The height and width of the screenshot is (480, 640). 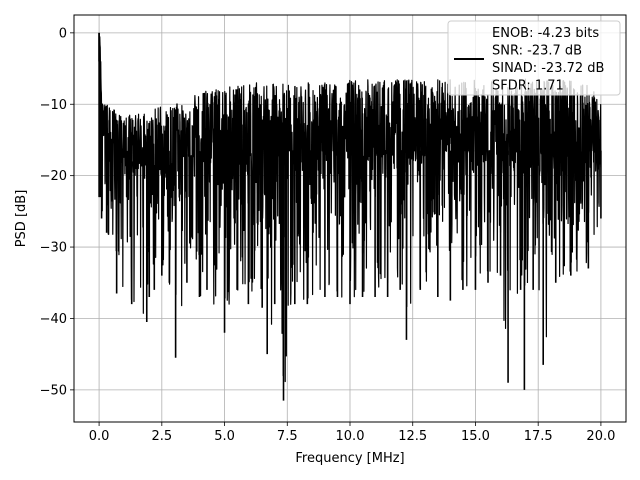 What do you see at coordinates (53, 176) in the screenshot?
I see `y-tick-label: −20` at bounding box center [53, 176].